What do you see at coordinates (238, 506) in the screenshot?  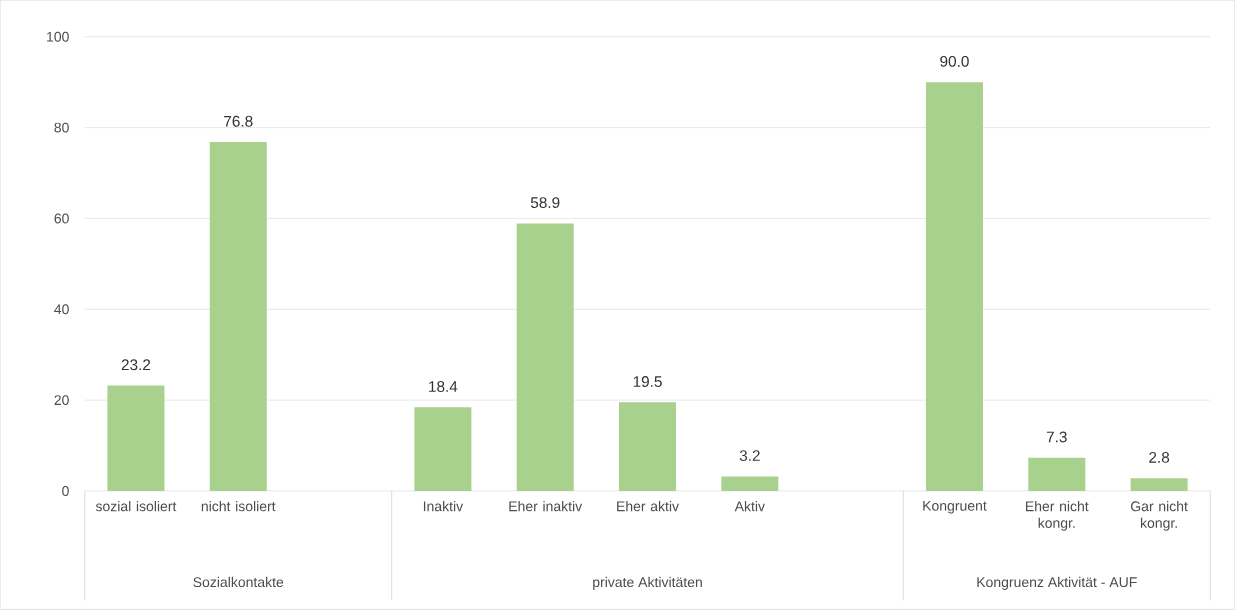 I see `x-tick-label: nicht isoliert` at bounding box center [238, 506].